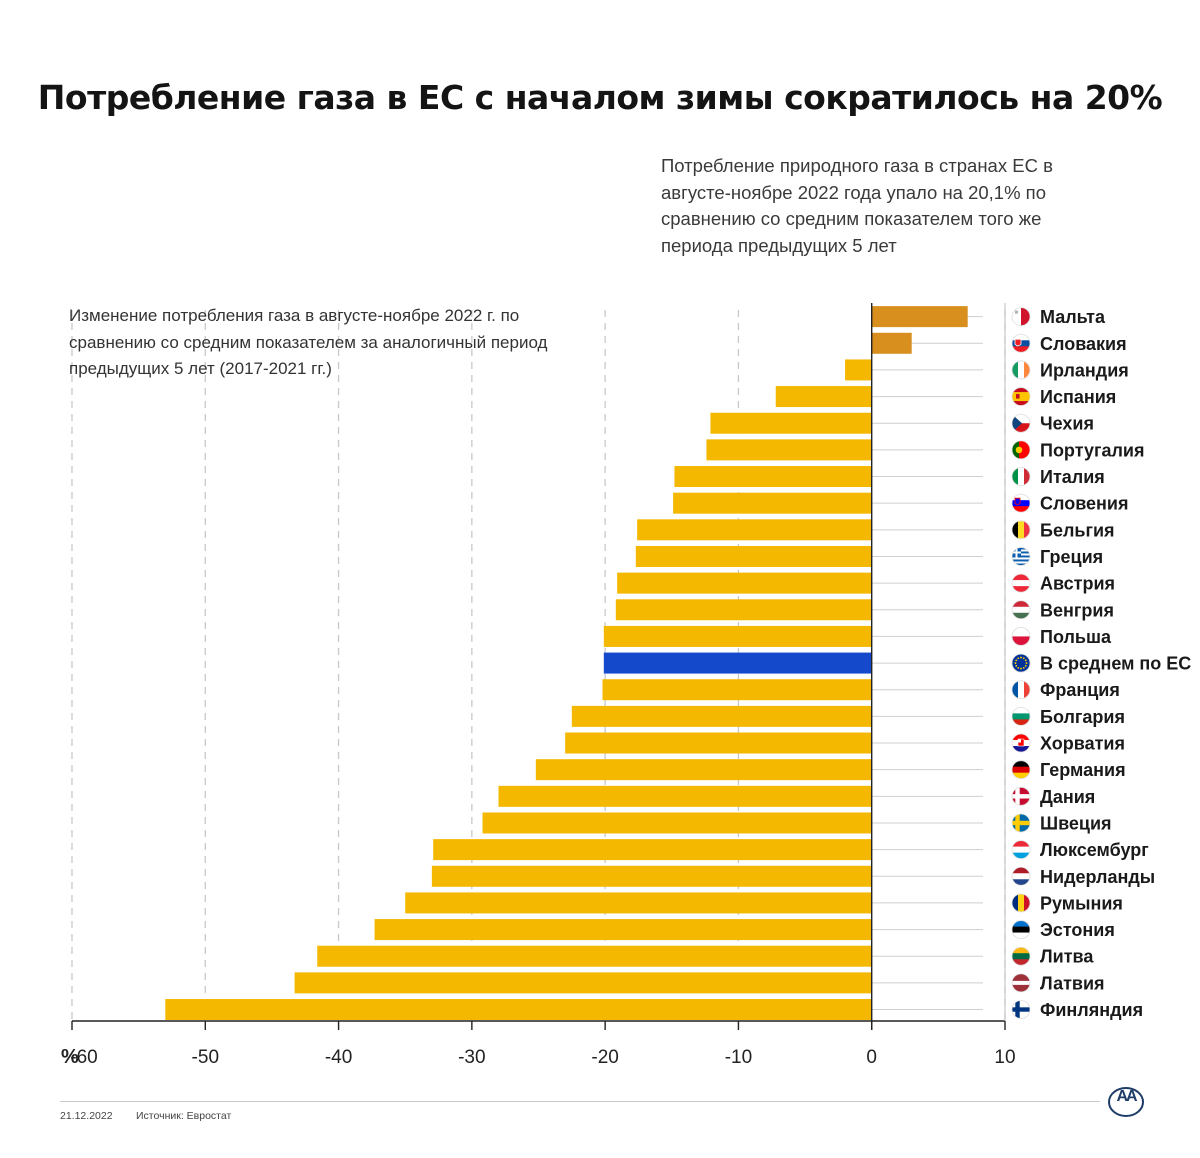 The image size is (1200, 1158). What do you see at coordinates (773, 477) in the screenshot?
I see `bar-it` at bounding box center [773, 477].